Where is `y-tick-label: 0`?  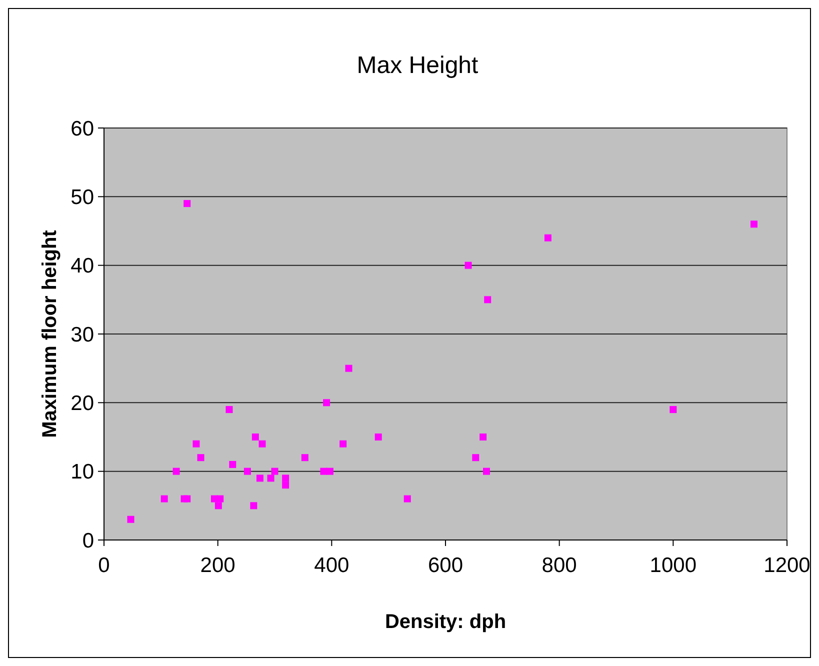 y-tick-label: 0 is located at coordinates (88, 540).